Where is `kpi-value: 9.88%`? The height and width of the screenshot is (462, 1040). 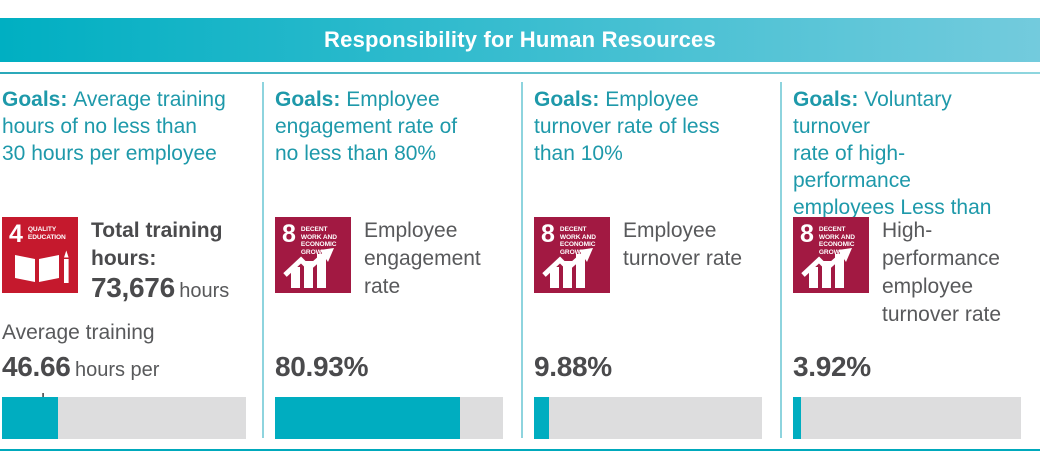 kpi-value: 9.88% is located at coordinates (573, 366).